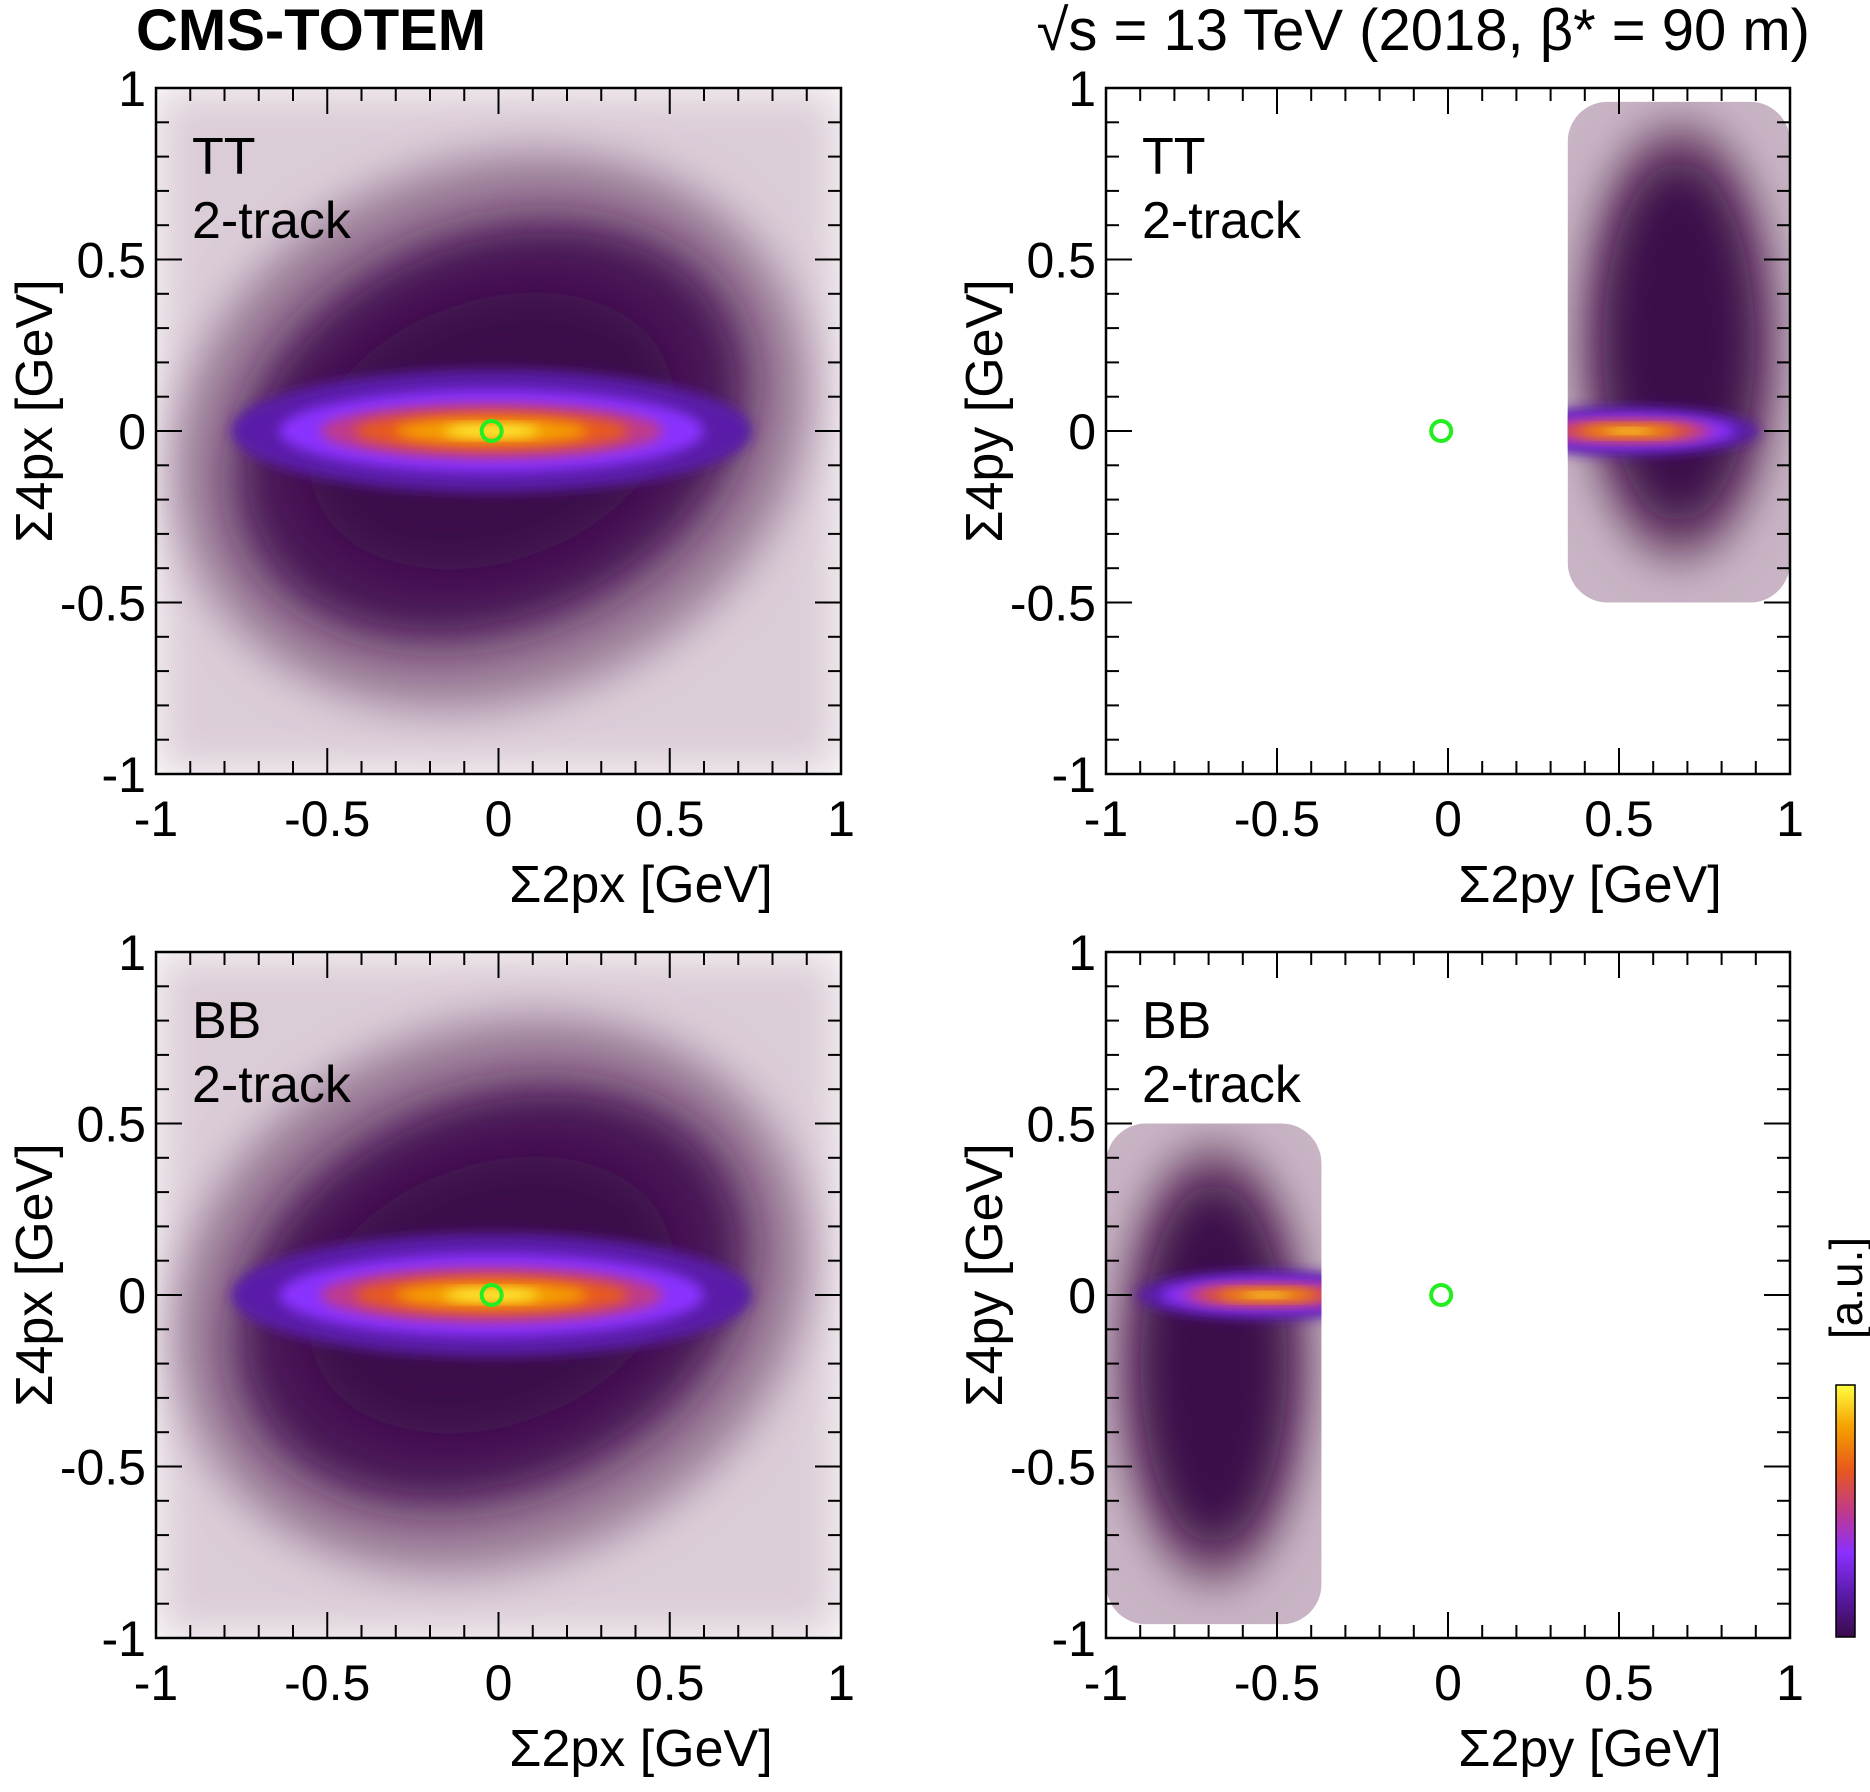  I want to click on heatmap-bottom-right, so click(1214, 1374).